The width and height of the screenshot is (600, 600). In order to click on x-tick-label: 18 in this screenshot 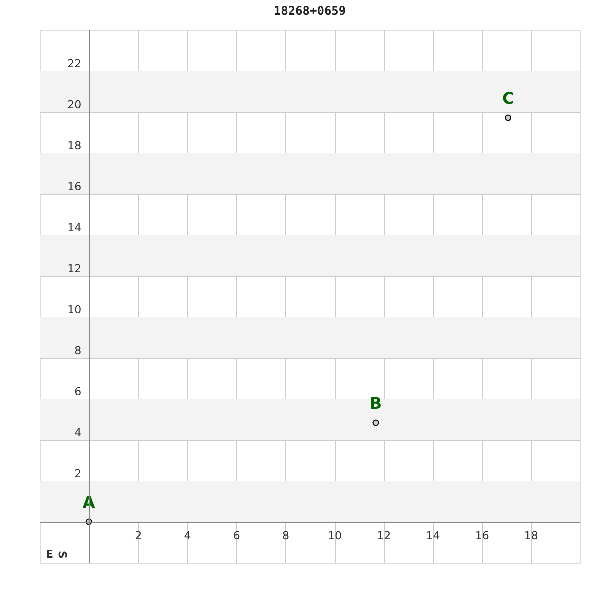, I will do `click(531, 536)`.